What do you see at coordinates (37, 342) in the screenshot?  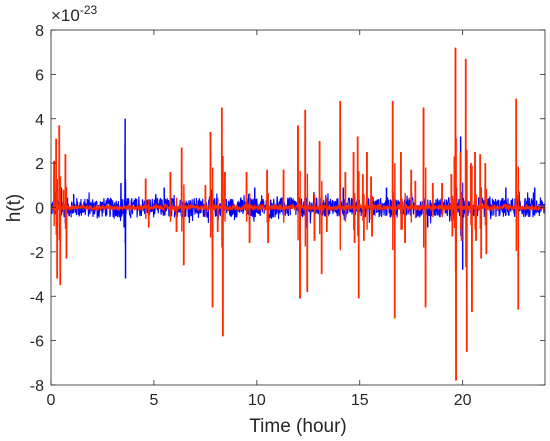 I see `y-tick-label: -6` at bounding box center [37, 342].